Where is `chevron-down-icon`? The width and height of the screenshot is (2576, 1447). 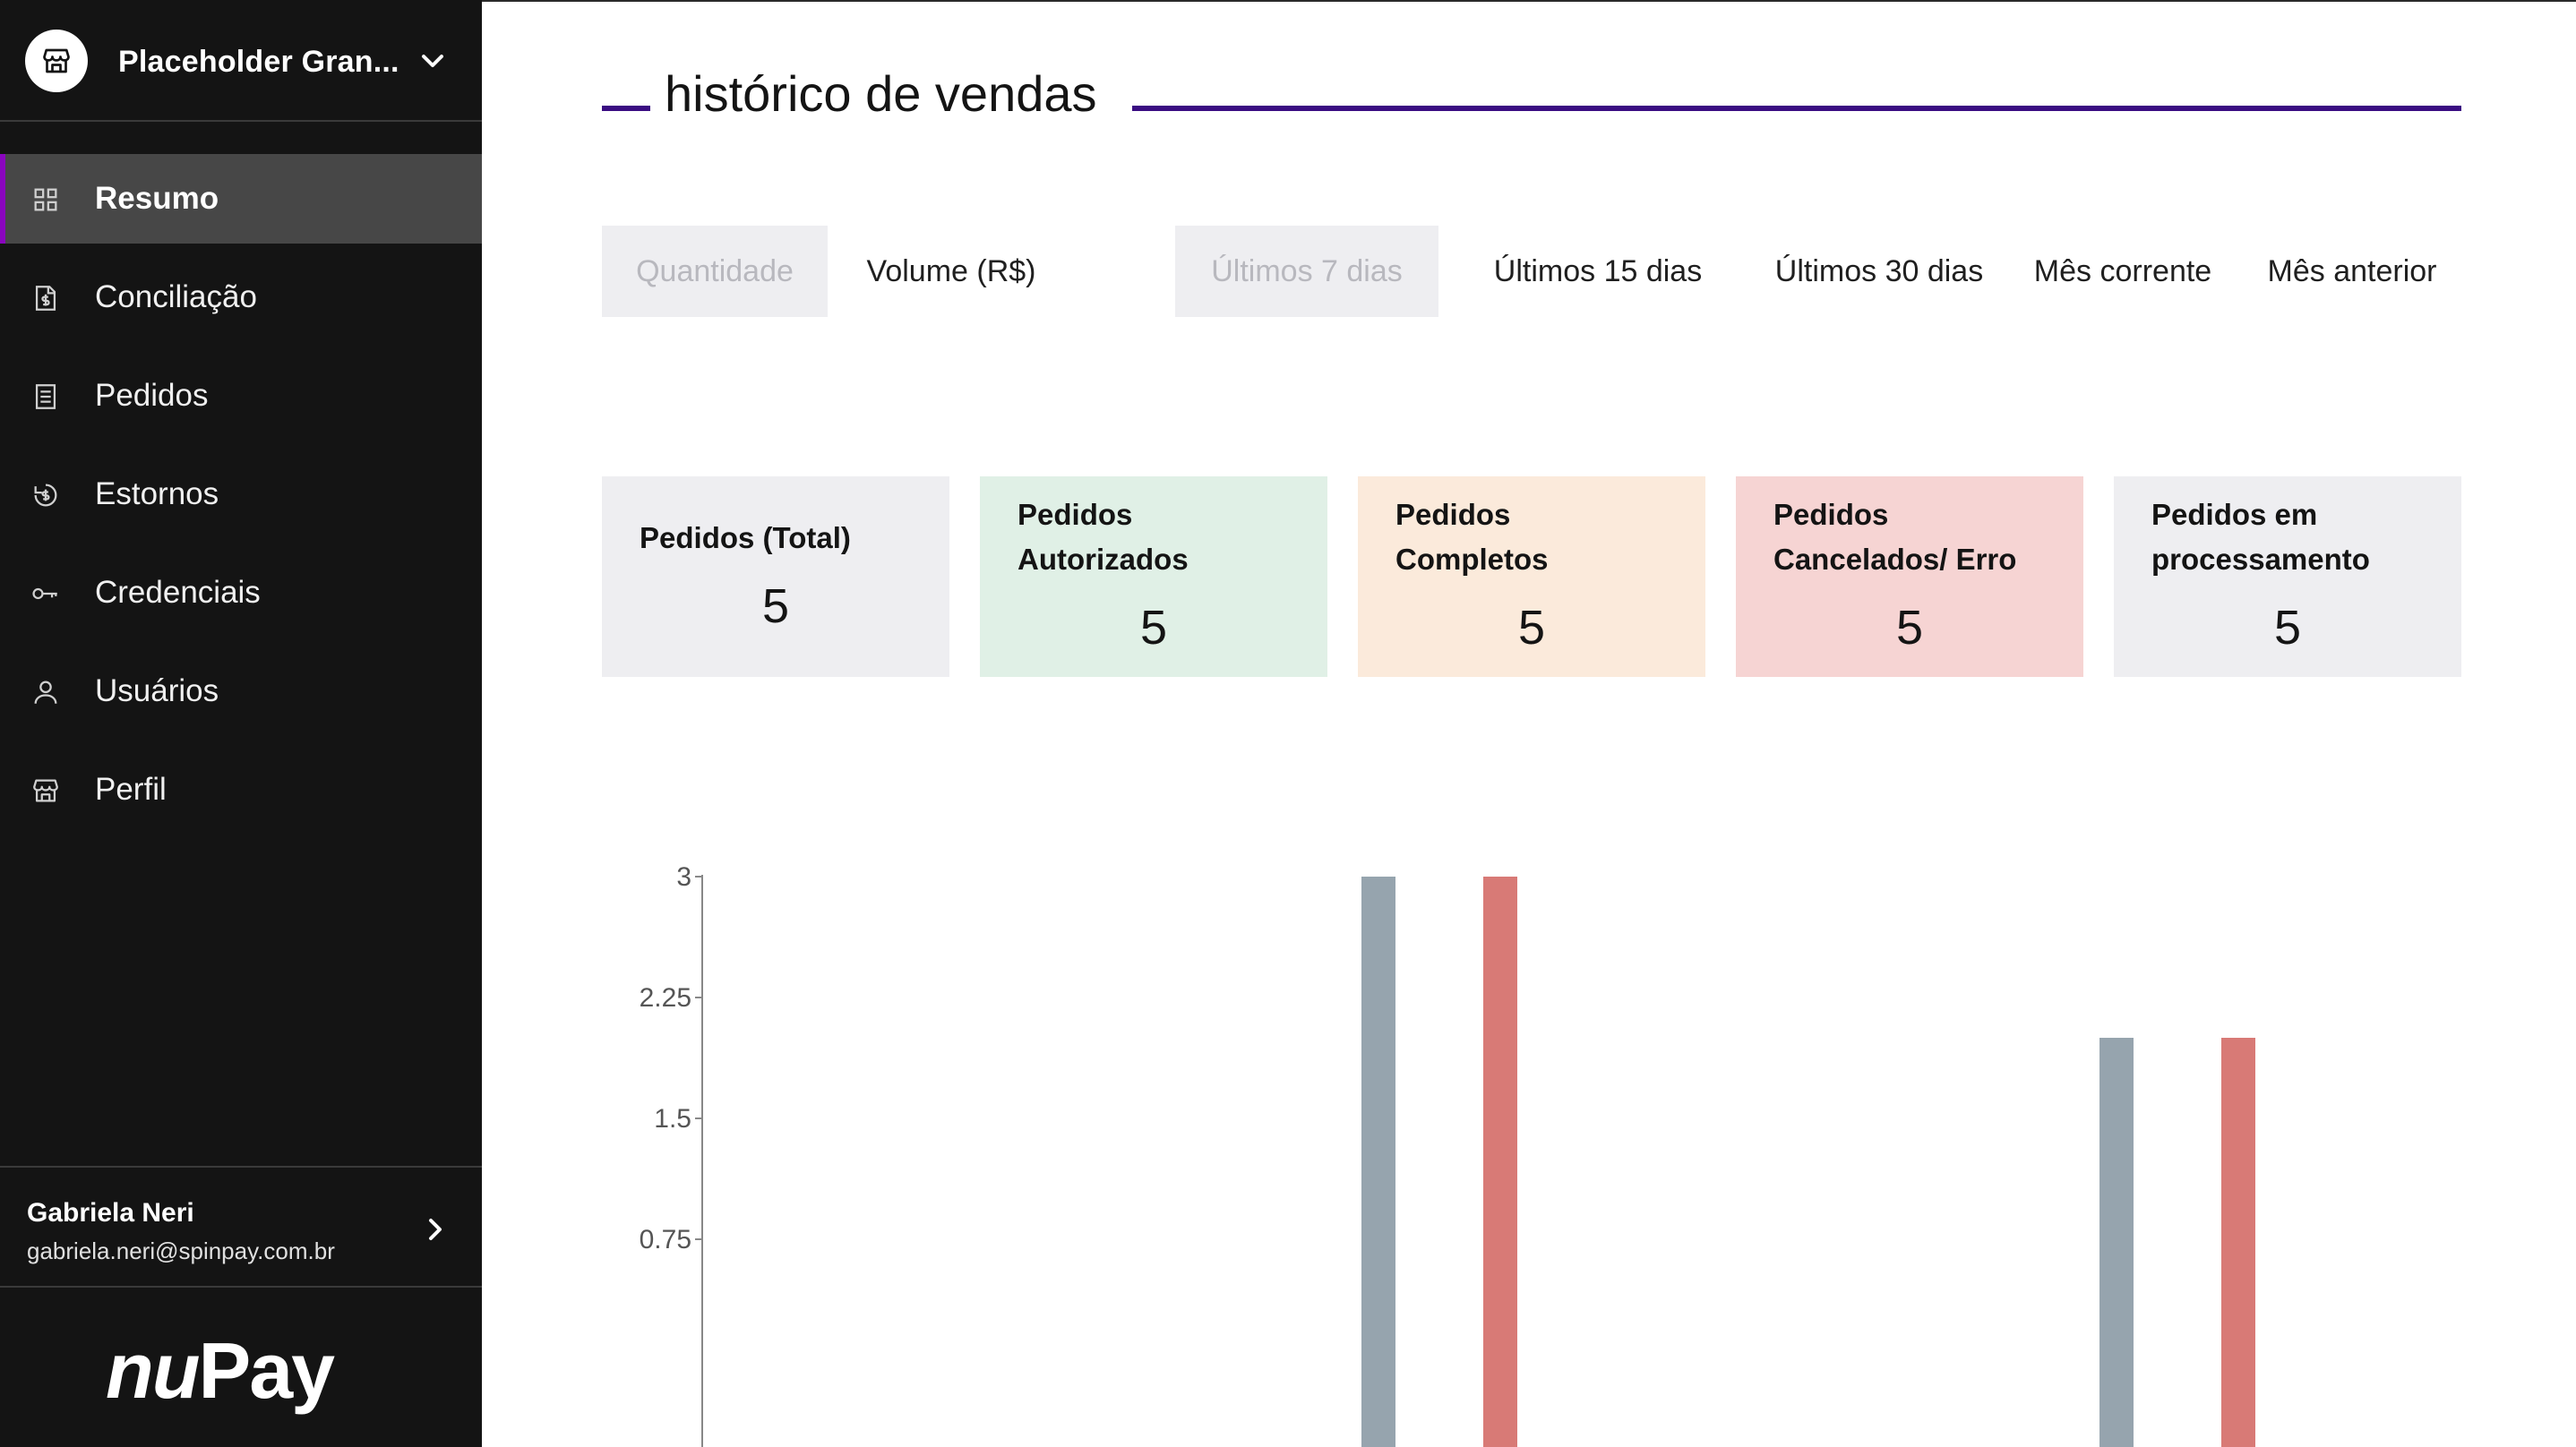 chevron-down-icon is located at coordinates (432, 61).